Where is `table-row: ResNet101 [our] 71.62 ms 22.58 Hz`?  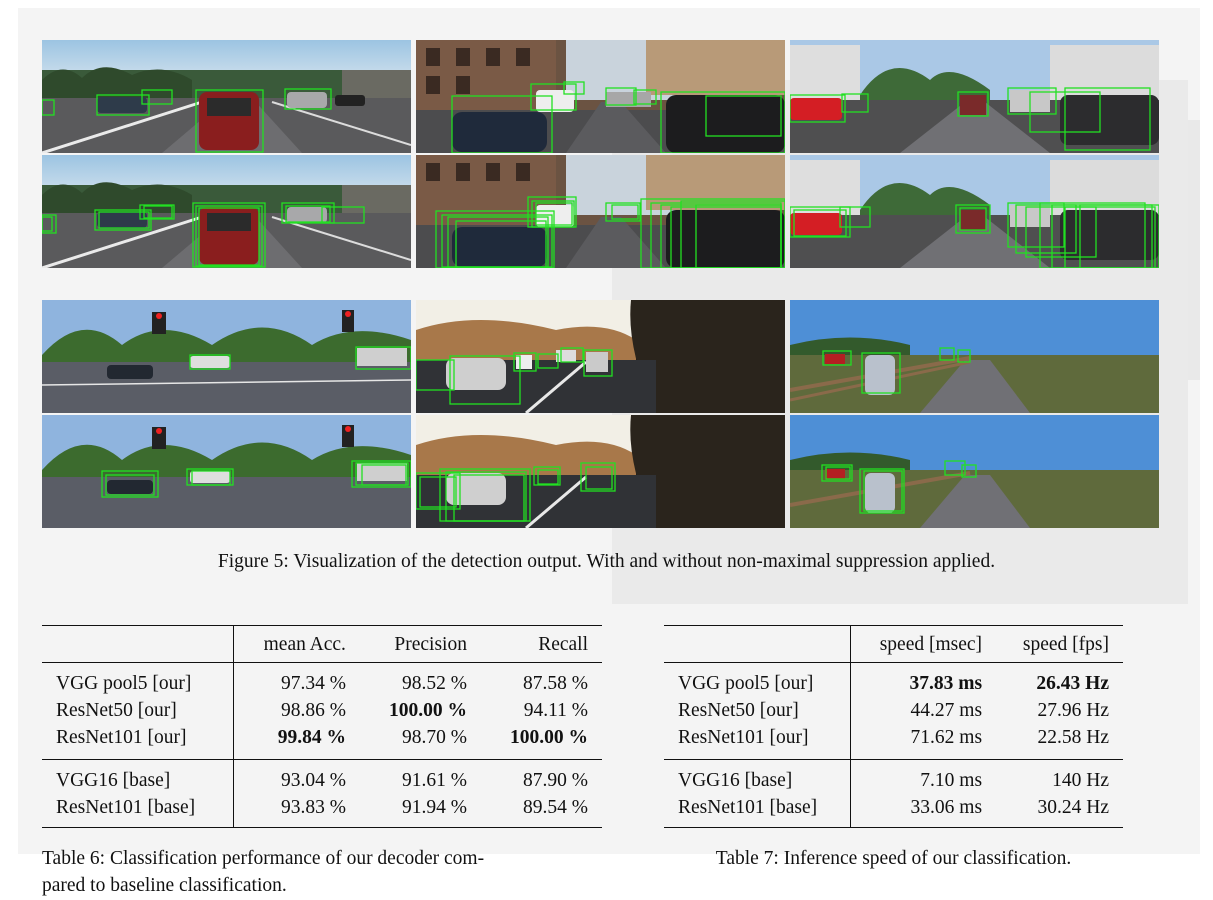
table-row: ResNet101 [our] 71.62 ms 22.58 Hz is located at coordinates (893, 742).